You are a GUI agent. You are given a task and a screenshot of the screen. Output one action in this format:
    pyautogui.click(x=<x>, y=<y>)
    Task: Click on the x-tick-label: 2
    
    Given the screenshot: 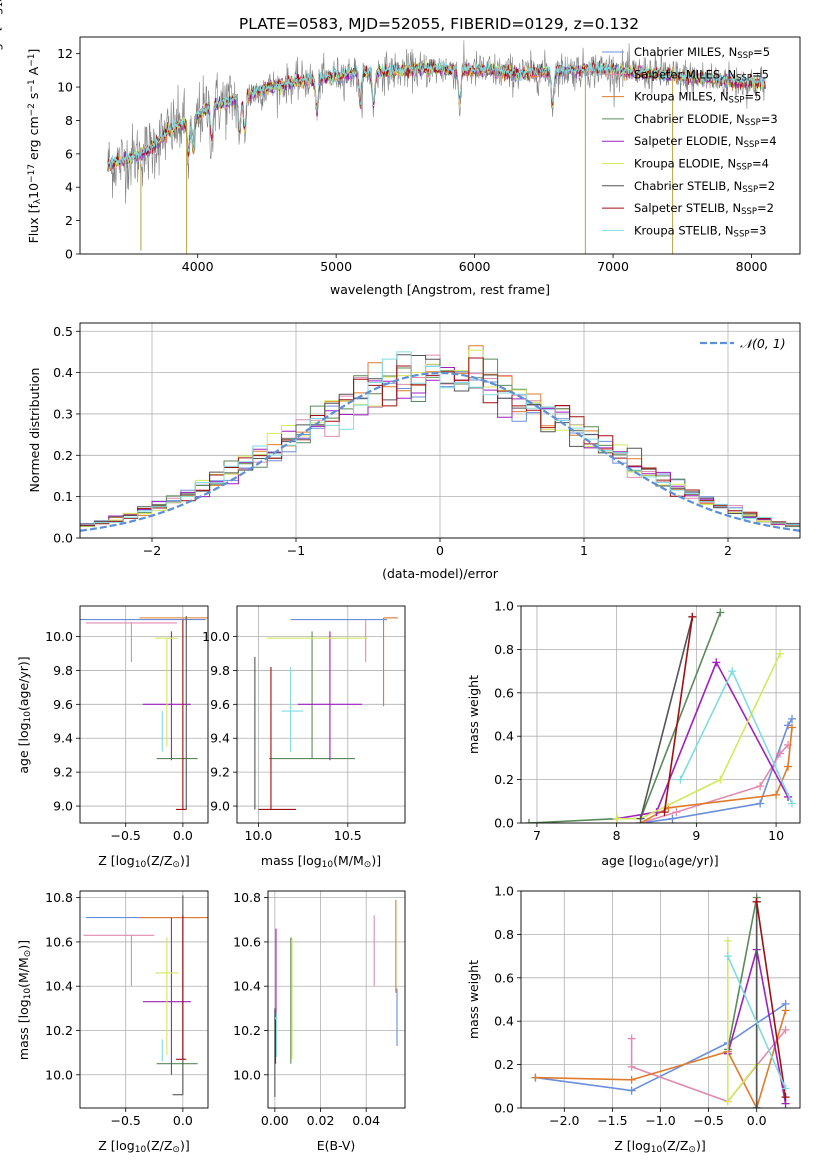 What is the action you would take?
    pyautogui.click(x=728, y=550)
    